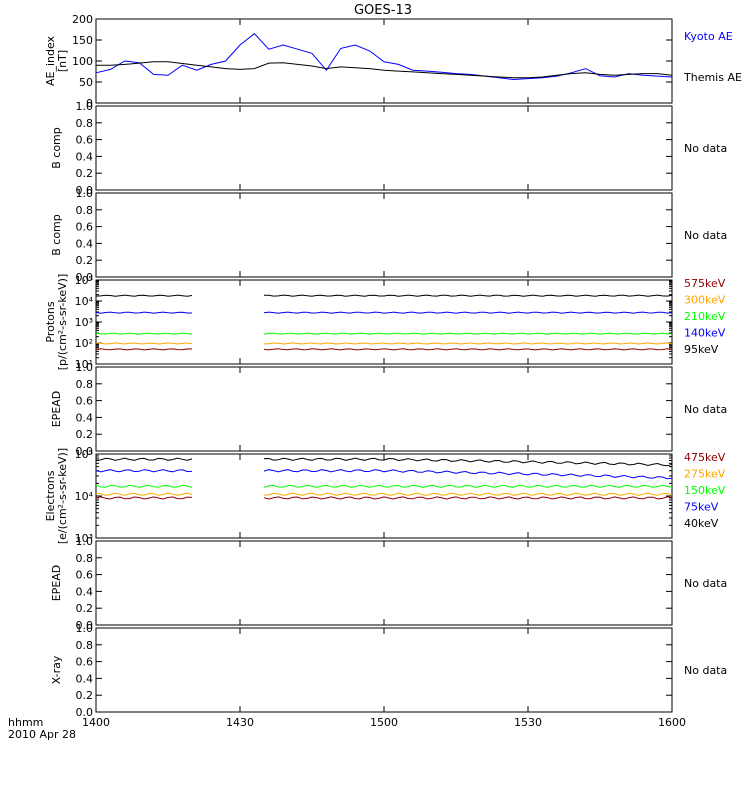  Describe the element at coordinates (384, 722) in the screenshot. I see `xtick-label: 1500` at that location.